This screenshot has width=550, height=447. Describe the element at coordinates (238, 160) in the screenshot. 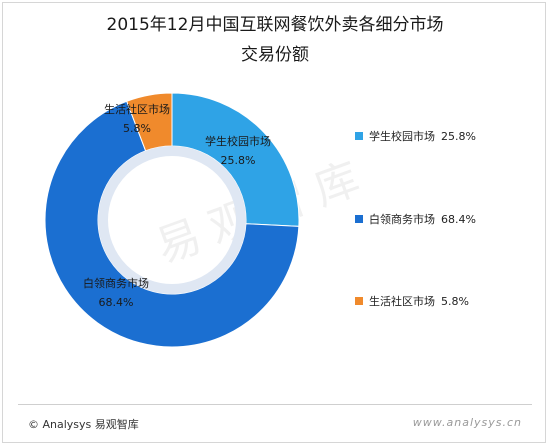

I see `label-campus-value: 25.8%` at that location.